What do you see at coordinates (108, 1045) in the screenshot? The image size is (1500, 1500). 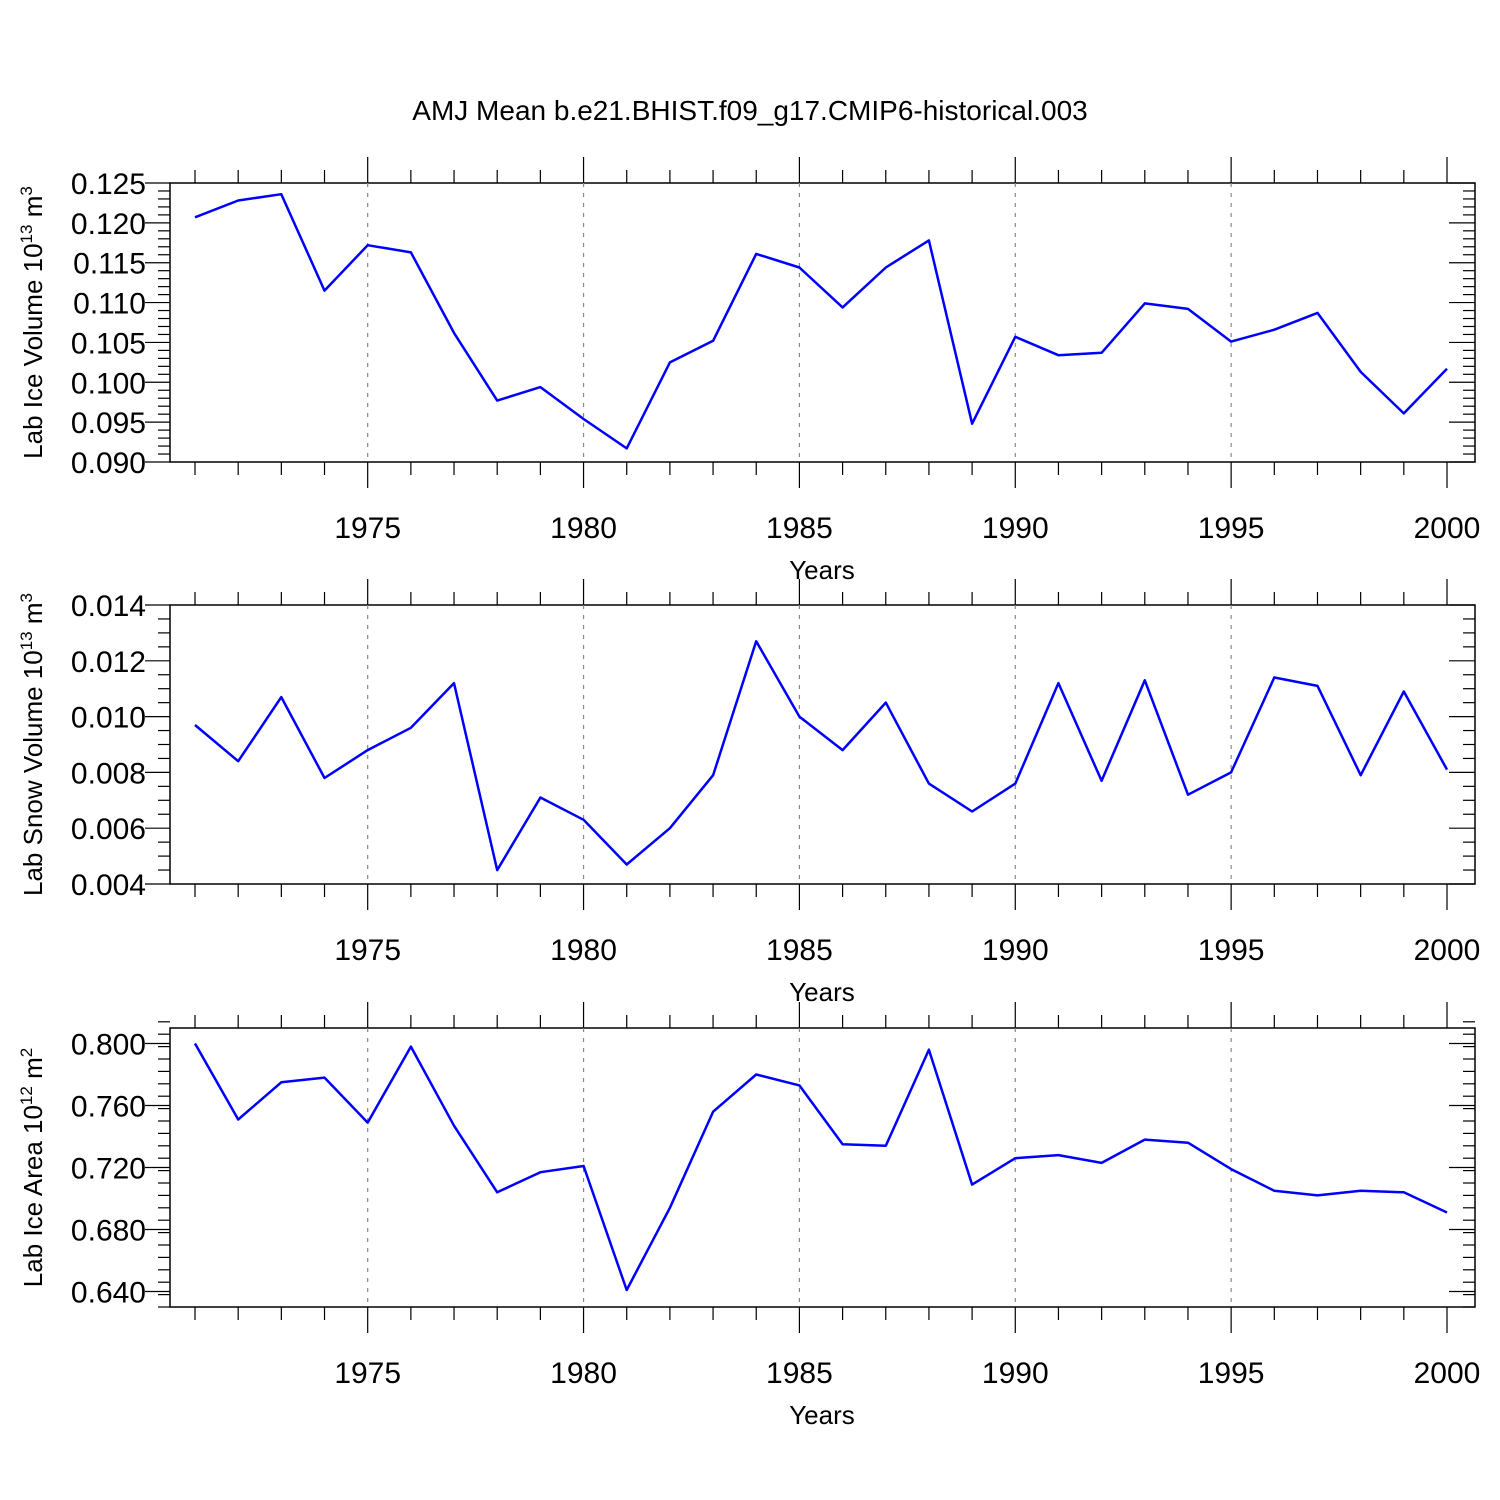 I see `y-tick-label: 0.800` at bounding box center [108, 1045].